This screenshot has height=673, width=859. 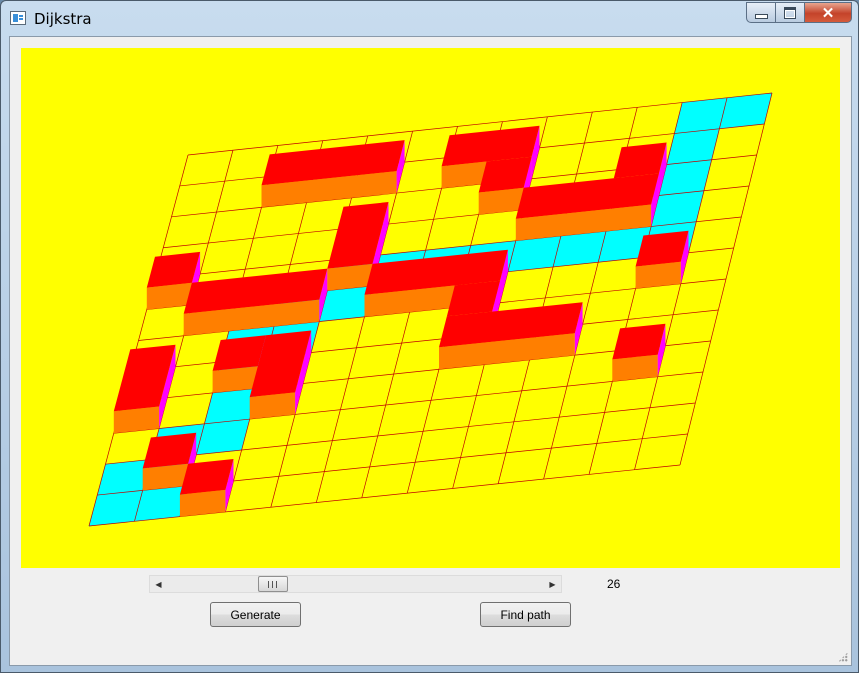 What do you see at coordinates (761, 16) in the screenshot?
I see `minimize-icon` at bounding box center [761, 16].